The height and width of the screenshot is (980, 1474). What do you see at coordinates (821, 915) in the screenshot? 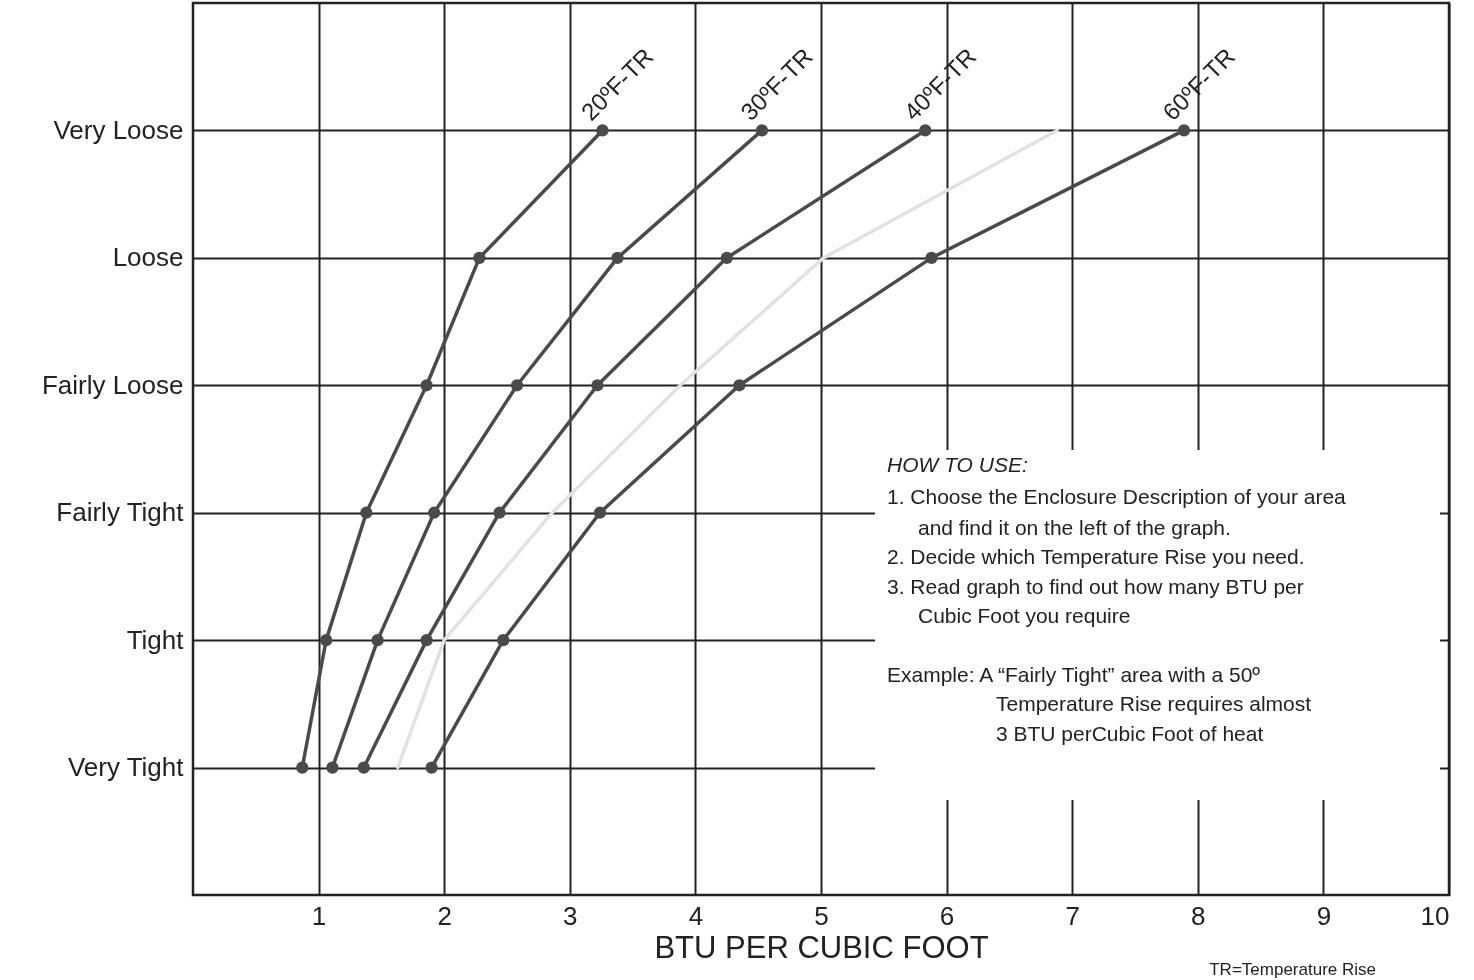
I see `x-tick-label: 5` at bounding box center [821, 915].